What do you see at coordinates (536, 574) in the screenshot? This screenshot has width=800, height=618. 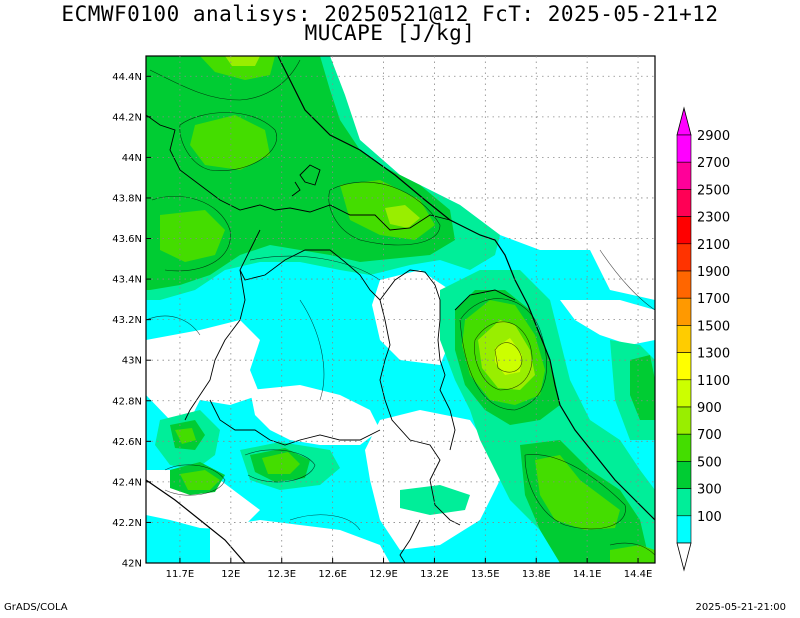 I see `lon-tick-label: 13.8E` at bounding box center [536, 574].